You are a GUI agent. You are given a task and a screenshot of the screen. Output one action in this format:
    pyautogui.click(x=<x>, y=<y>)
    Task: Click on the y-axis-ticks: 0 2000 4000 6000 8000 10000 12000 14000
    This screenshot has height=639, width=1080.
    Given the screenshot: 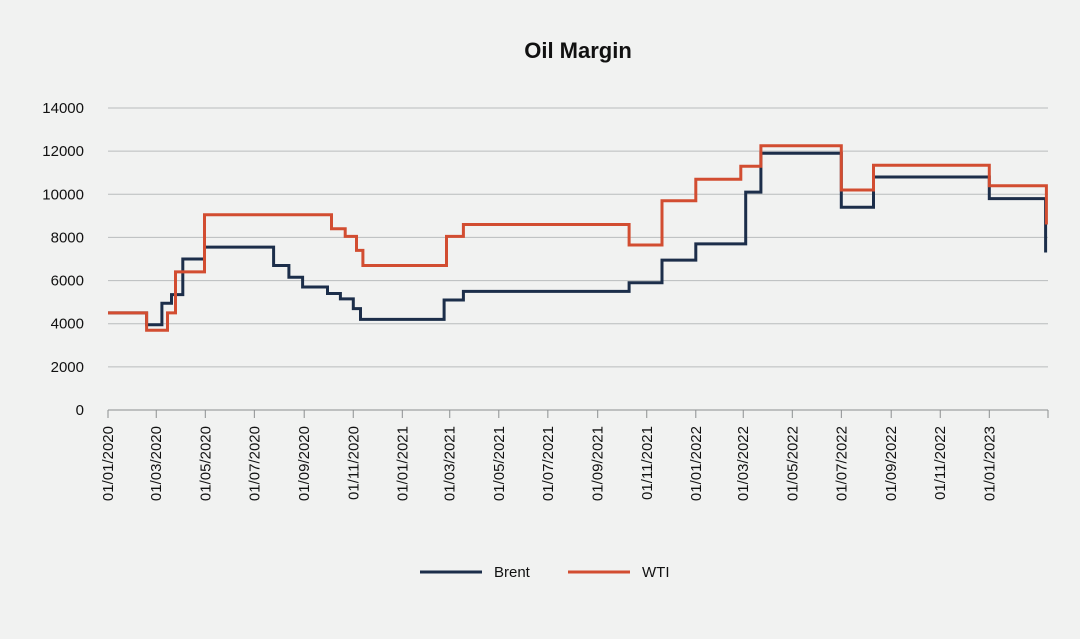 What is the action you would take?
    pyautogui.click(x=63, y=259)
    